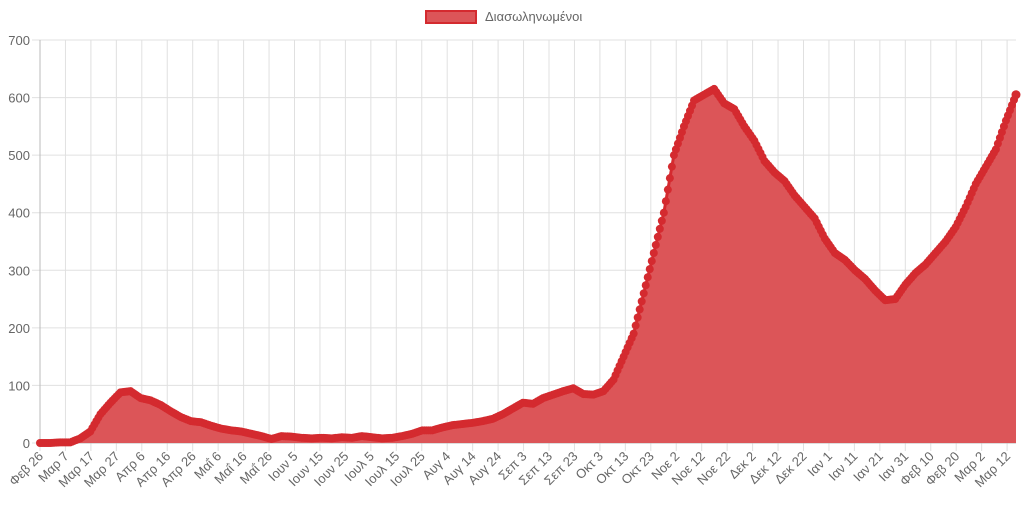  I want to click on y-tick-label: 500, so click(19, 155).